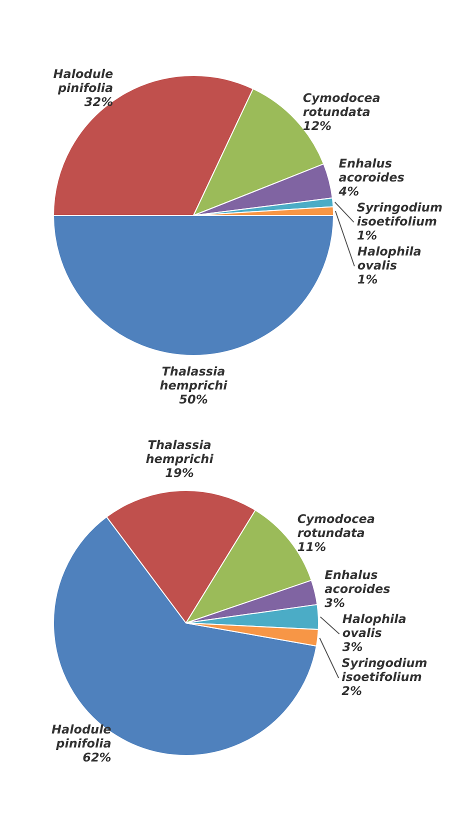 The width and height of the screenshot is (467, 834). What do you see at coordinates (179, 473) in the screenshot?
I see `data-label: 19%` at bounding box center [179, 473].